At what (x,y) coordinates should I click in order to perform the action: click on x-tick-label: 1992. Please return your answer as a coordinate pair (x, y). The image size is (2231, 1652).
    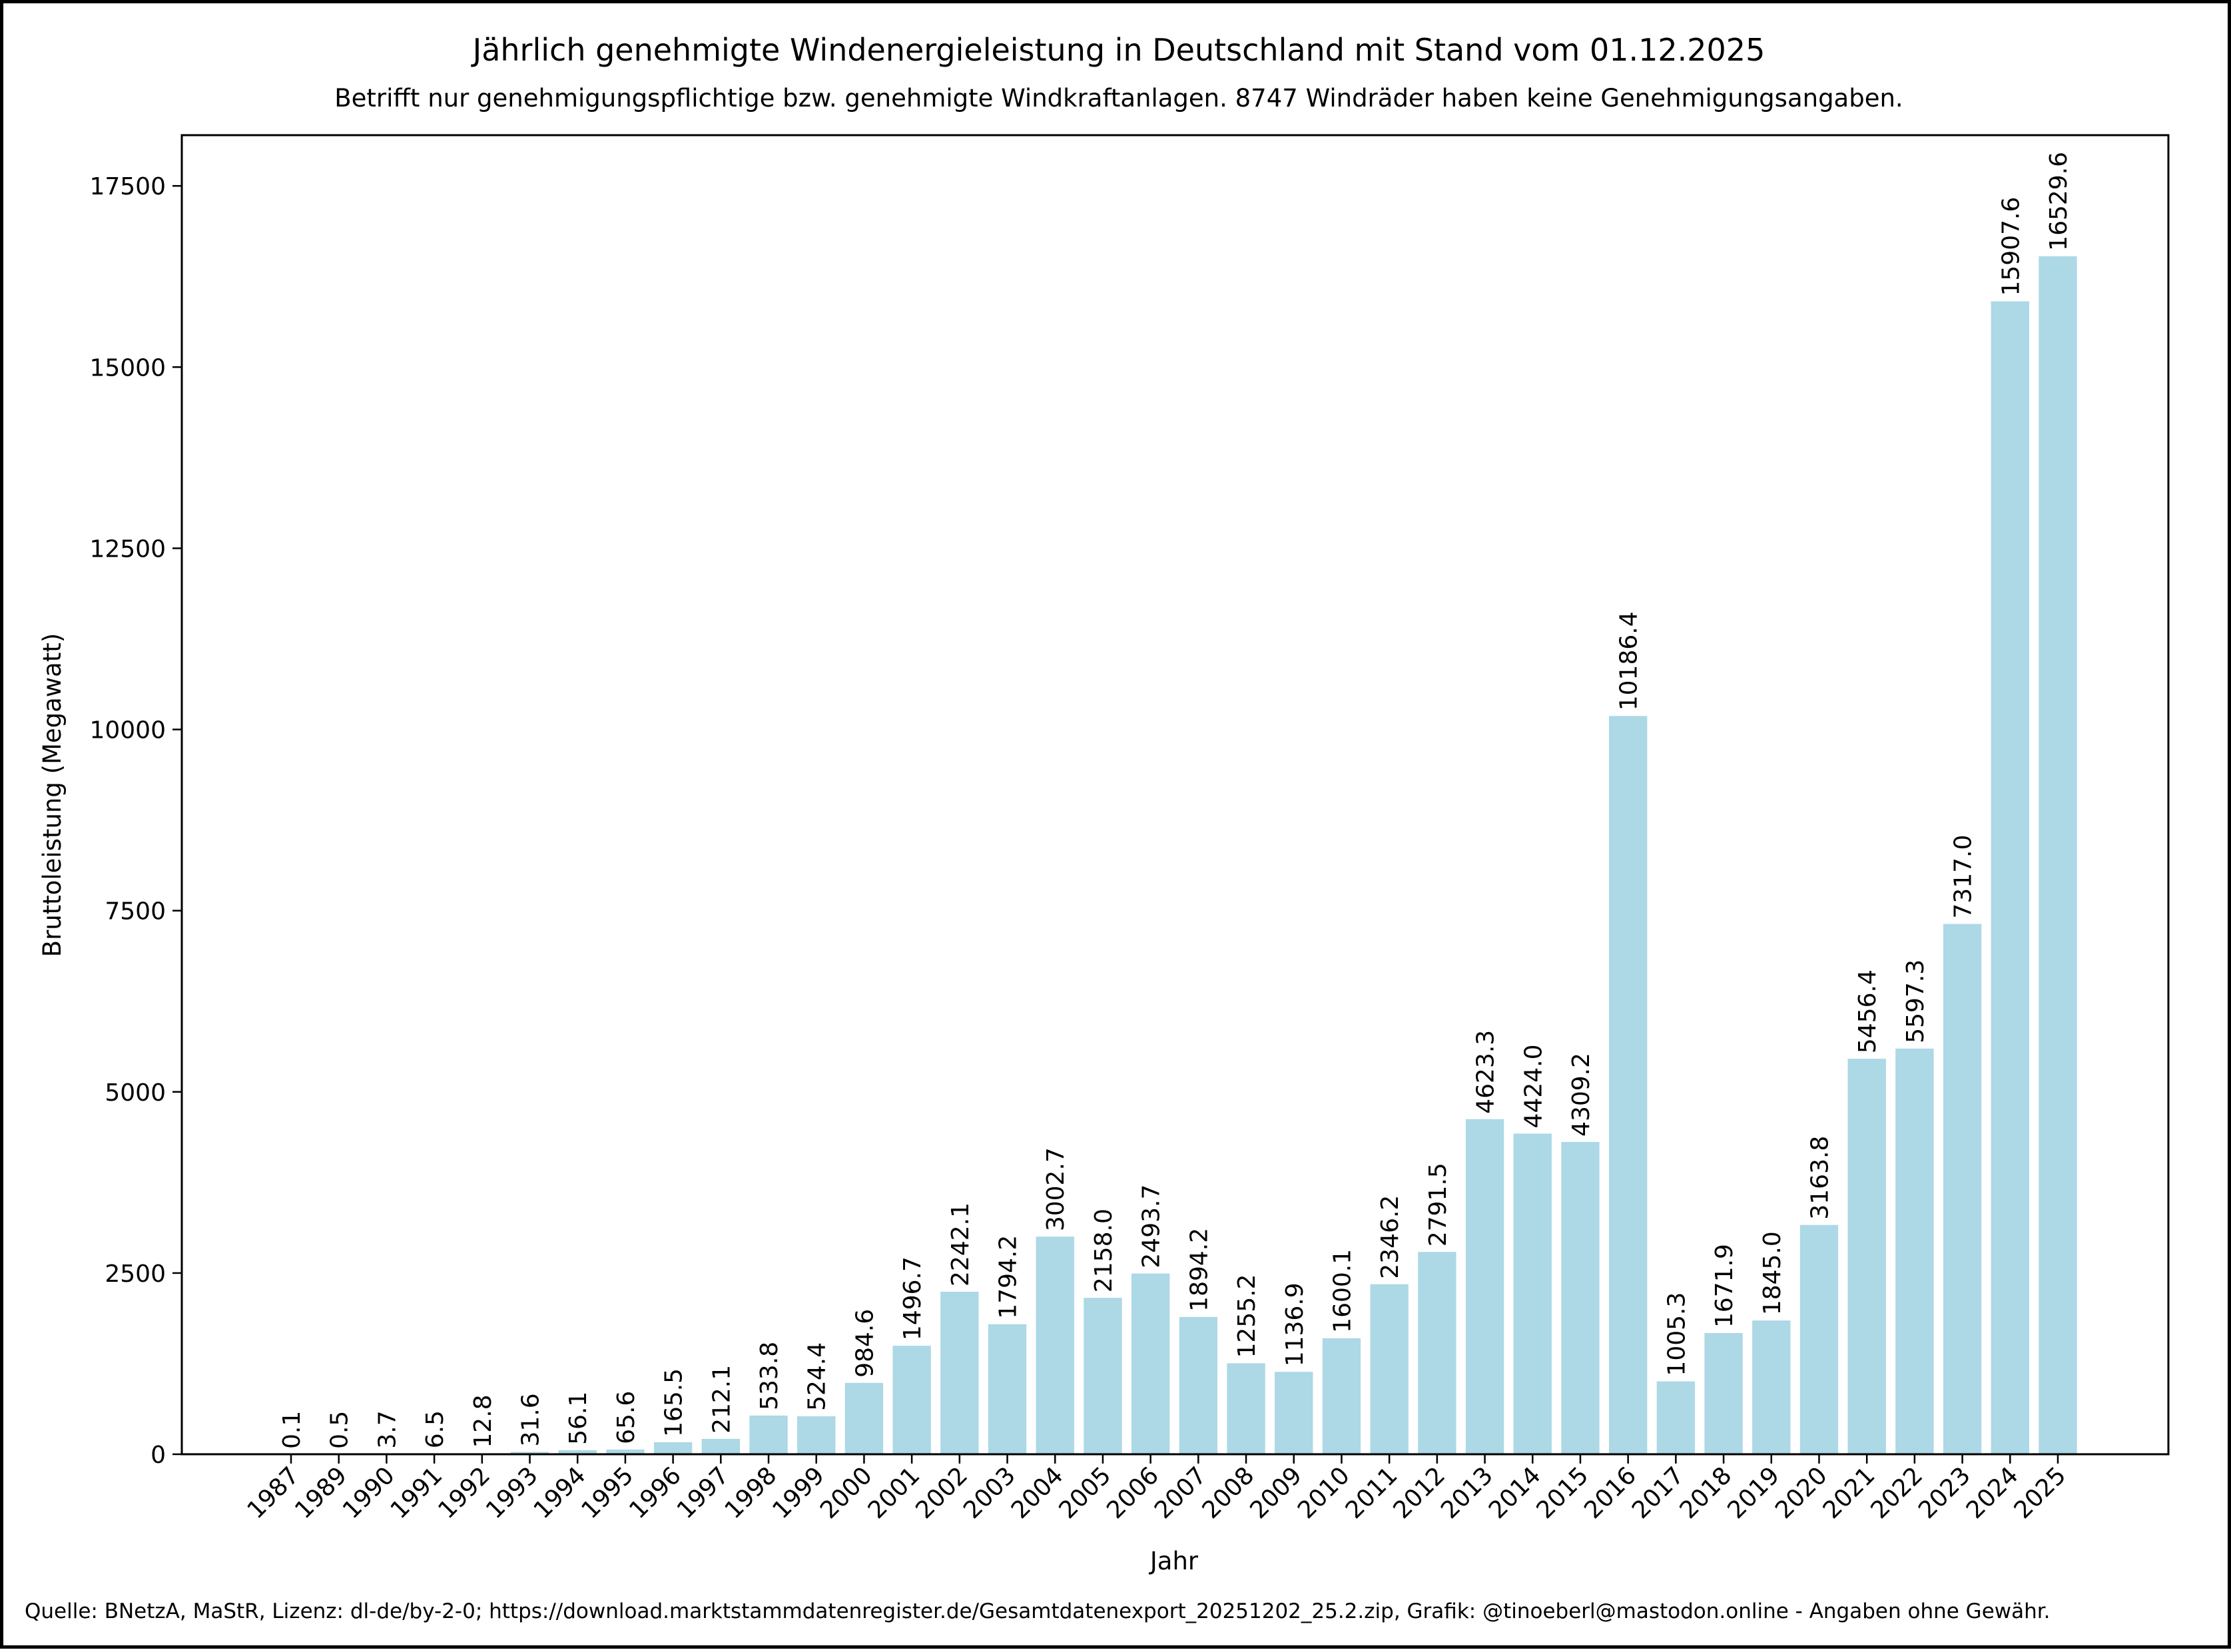
    Looking at the image, I should click on (464, 1493).